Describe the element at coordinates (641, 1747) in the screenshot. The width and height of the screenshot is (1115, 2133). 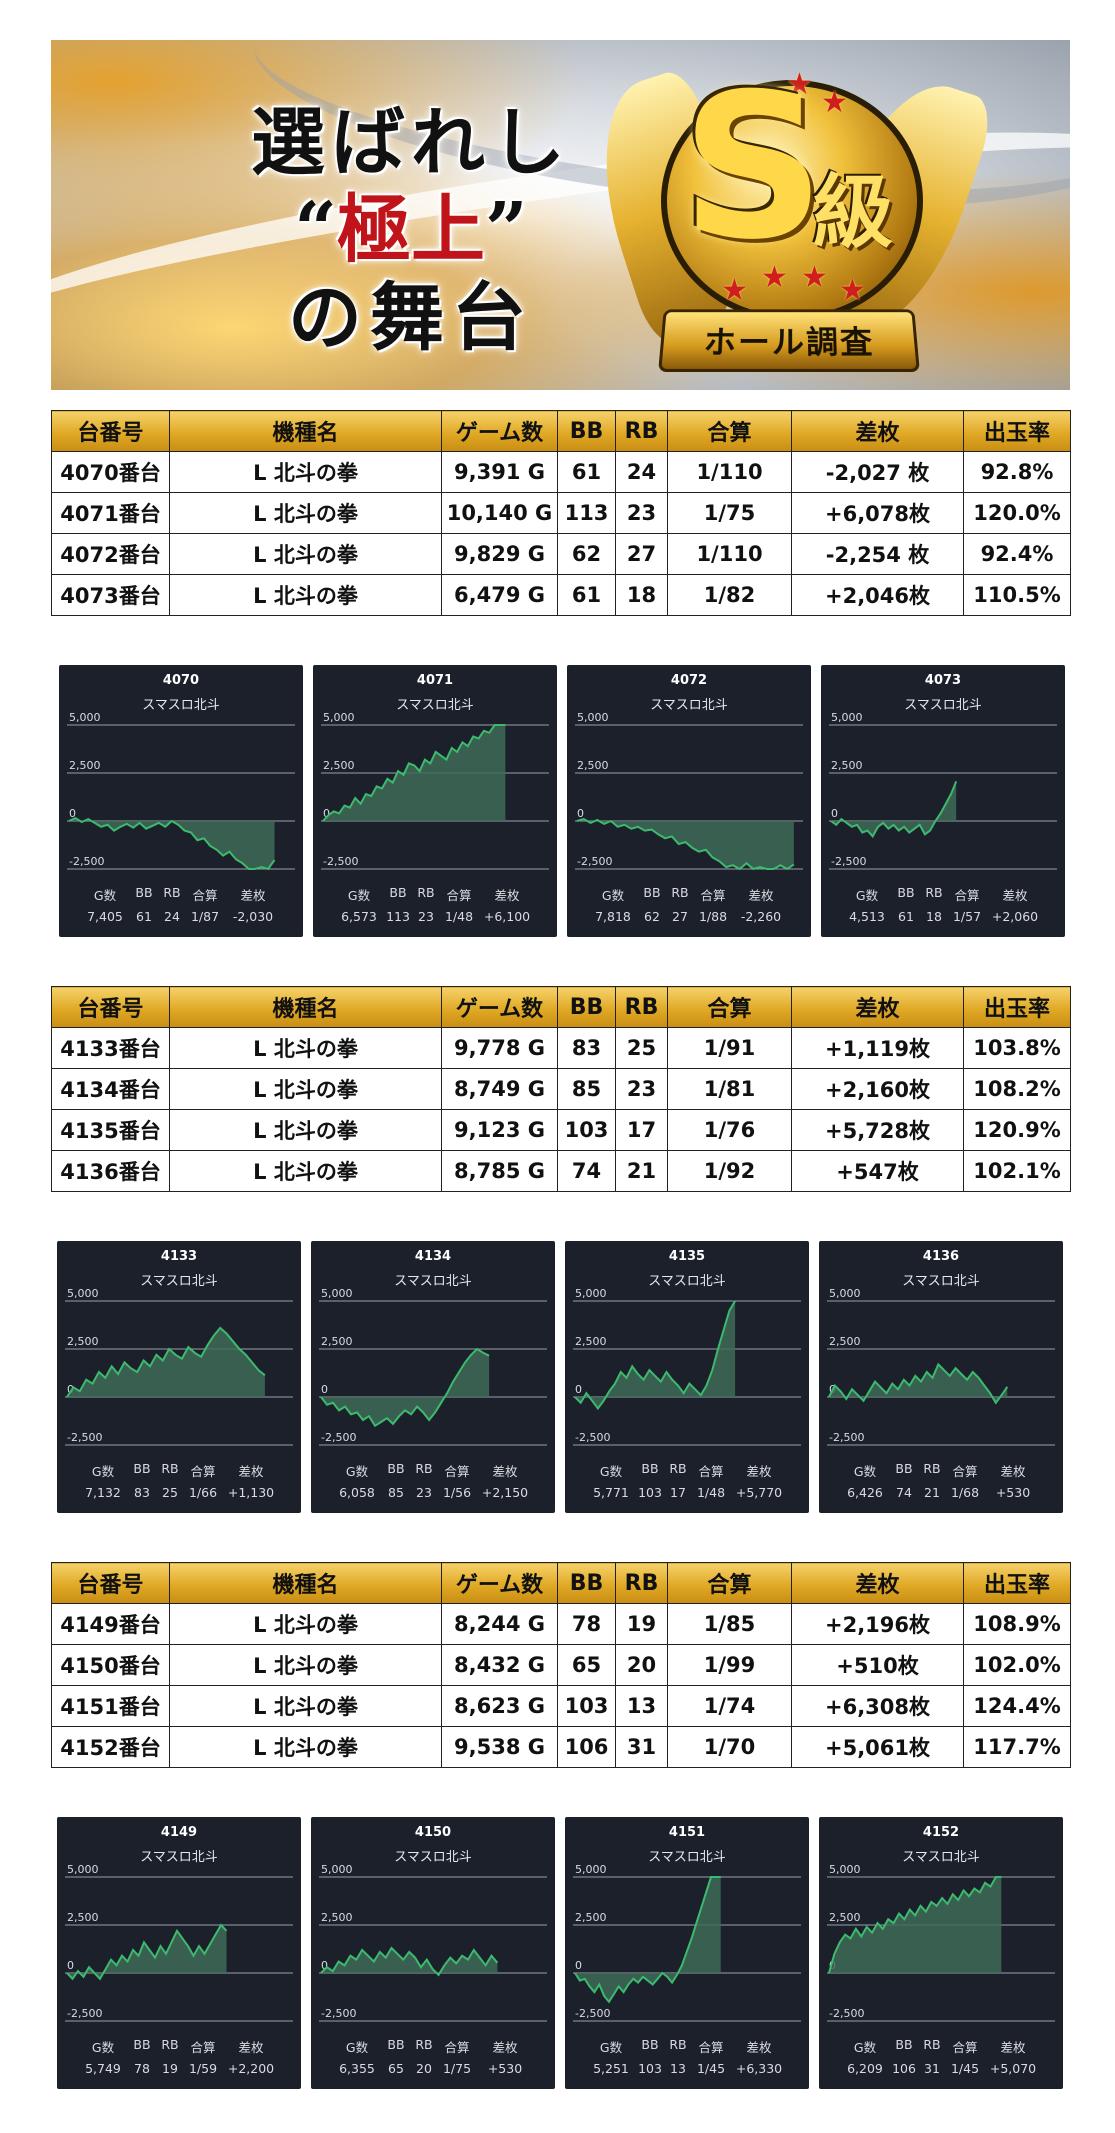
I see `rb-cell: 31` at that location.